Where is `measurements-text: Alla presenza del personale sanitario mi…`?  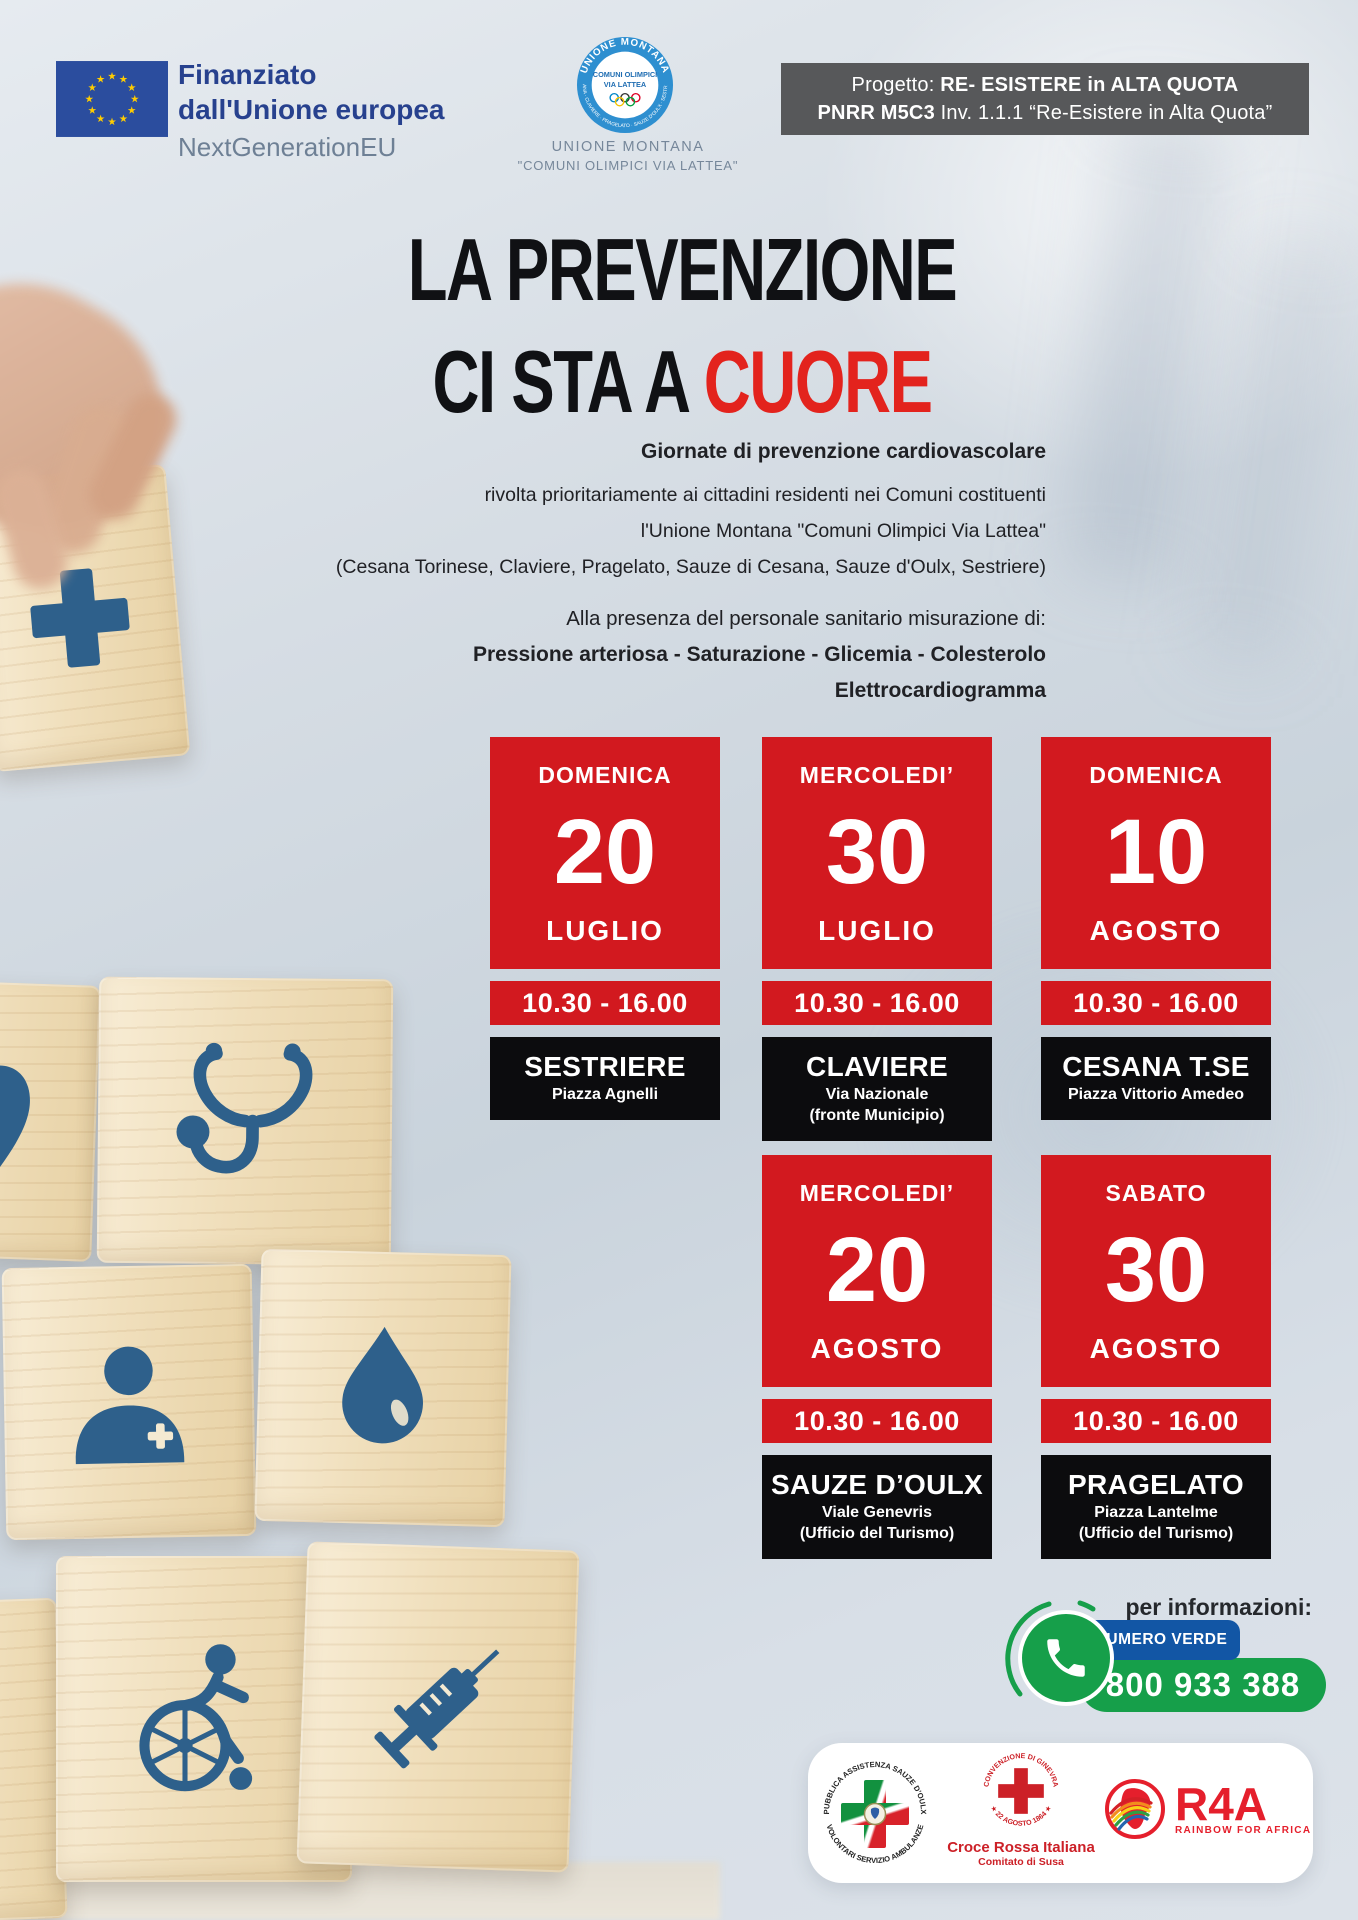 measurements-text: Alla presenza del personale sanitario mi… is located at coordinates (643, 655).